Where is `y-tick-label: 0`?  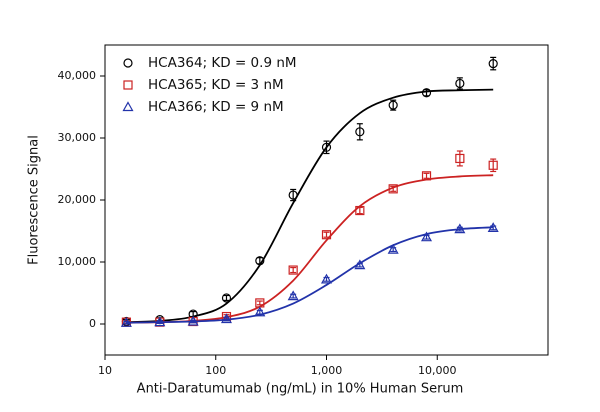
y-tick-label: 0 is located at coordinates (92, 323).